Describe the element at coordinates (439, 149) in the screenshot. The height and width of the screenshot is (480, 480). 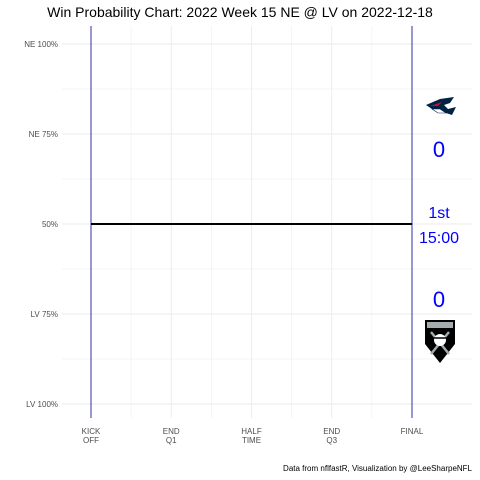
I see `away-score: 0` at that location.